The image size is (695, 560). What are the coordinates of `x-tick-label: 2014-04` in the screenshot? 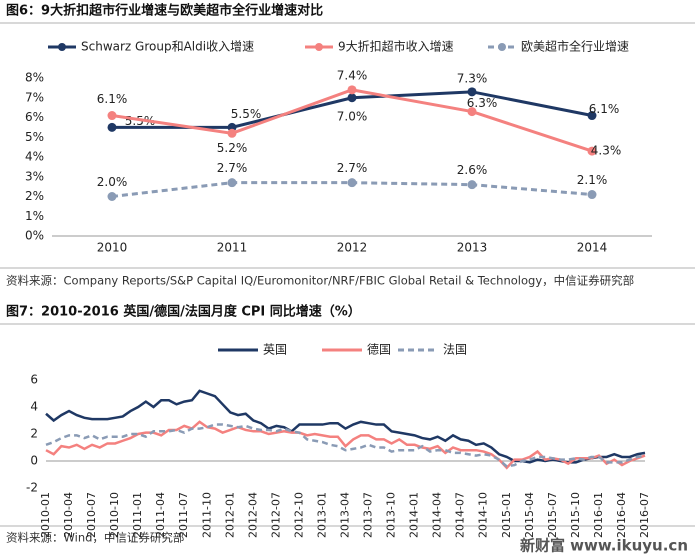 It's located at (437, 515).